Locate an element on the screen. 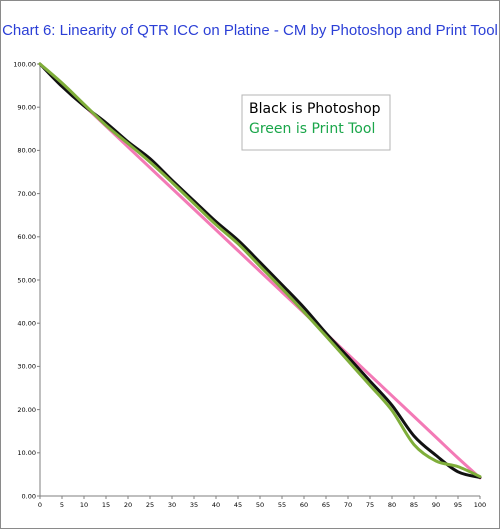  x-tick-label: 50 is located at coordinates (260, 505).